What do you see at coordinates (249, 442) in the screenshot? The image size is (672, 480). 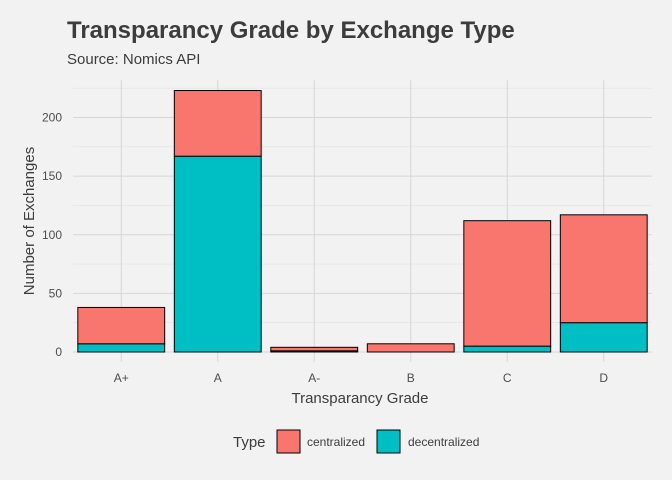 I see `legend-title: Type` at bounding box center [249, 442].